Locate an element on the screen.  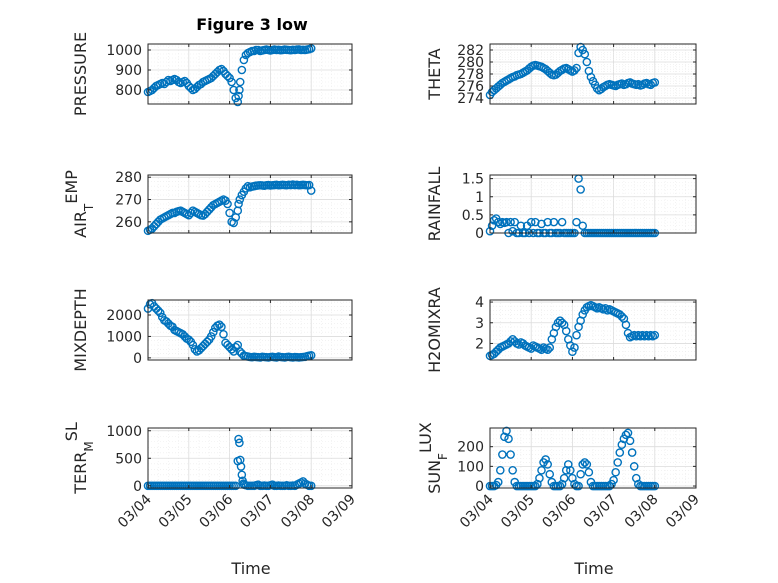
y-tick-label: 3 is located at coordinates (479, 324).